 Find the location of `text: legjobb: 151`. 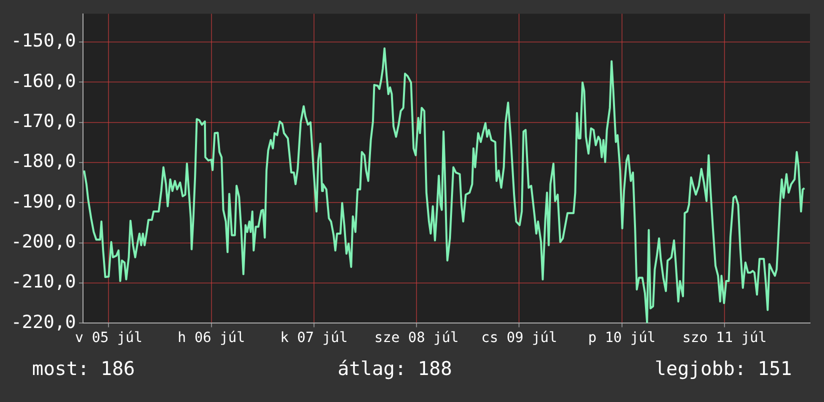

text: legjobb: 151 is located at coordinates (723, 369).